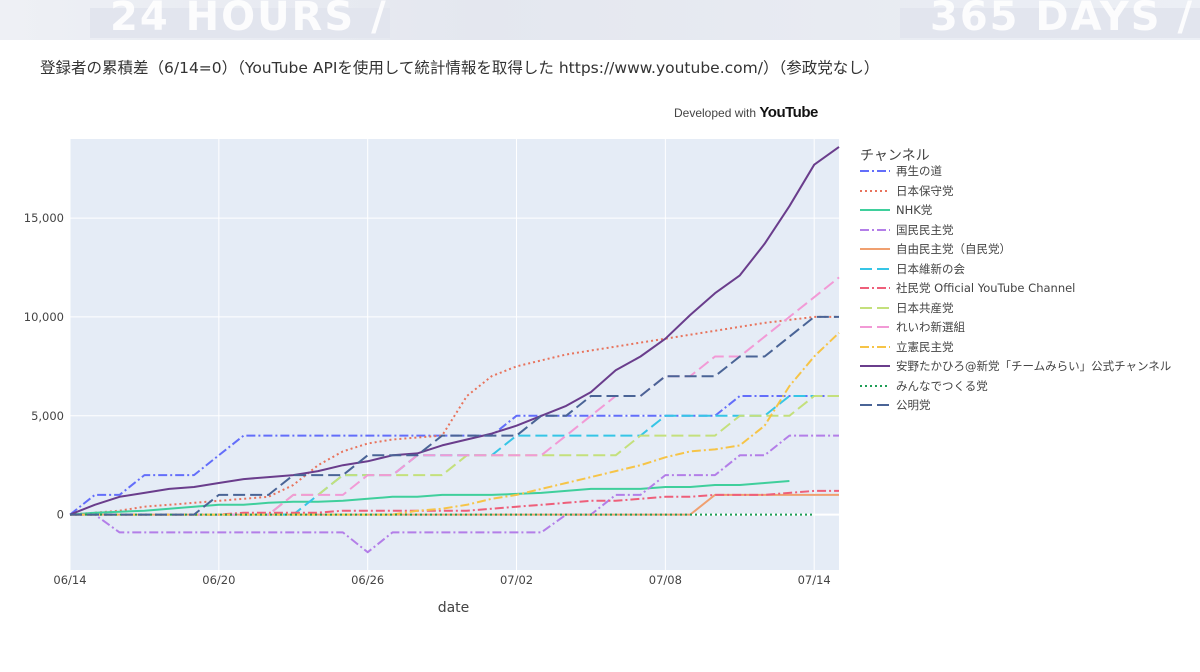 The width and height of the screenshot is (1200, 672). Describe the element at coordinates (1050, 23) in the screenshot. I see `banner-box-right` at that location.